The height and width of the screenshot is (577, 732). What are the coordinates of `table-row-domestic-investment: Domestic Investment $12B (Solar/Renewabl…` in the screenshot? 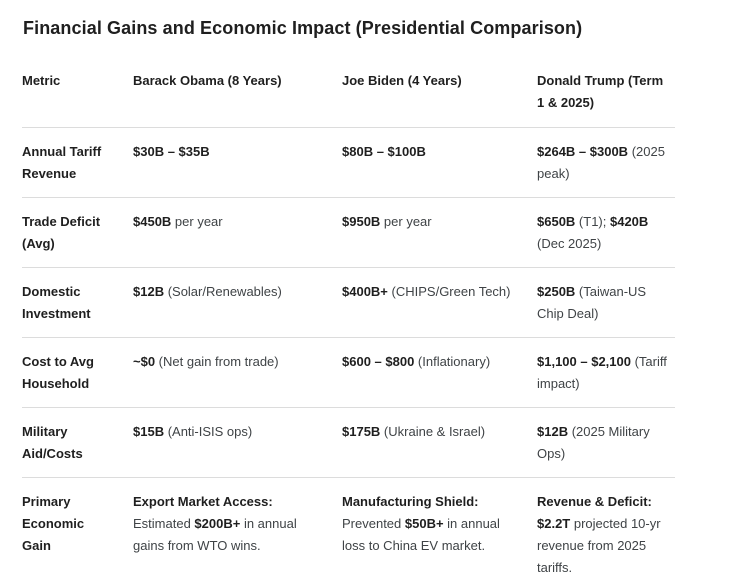 It's located at (348, 303).